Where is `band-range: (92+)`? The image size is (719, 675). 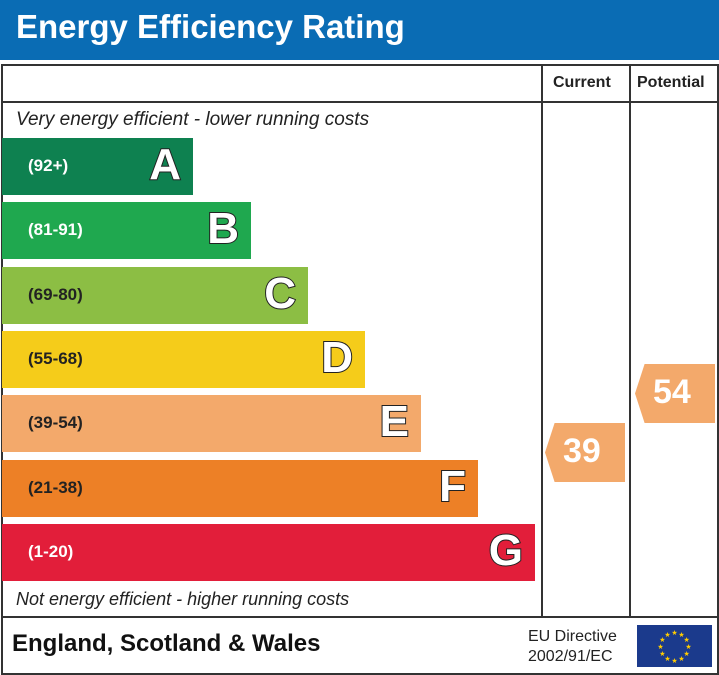
band-range: (92+) is located at coordinates (48, 165).